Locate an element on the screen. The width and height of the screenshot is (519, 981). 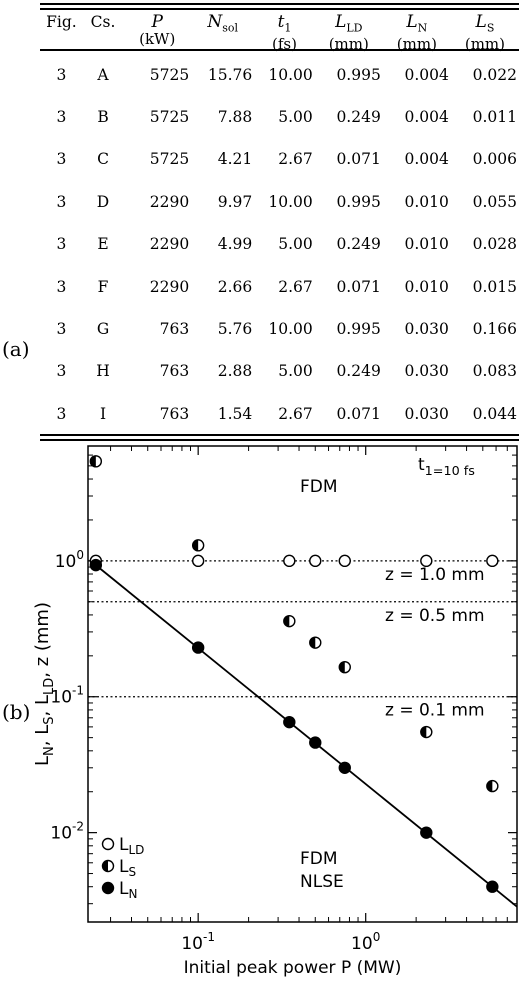
reference-line-label: z = 0.1 mm is located at coordinates (435, 711).